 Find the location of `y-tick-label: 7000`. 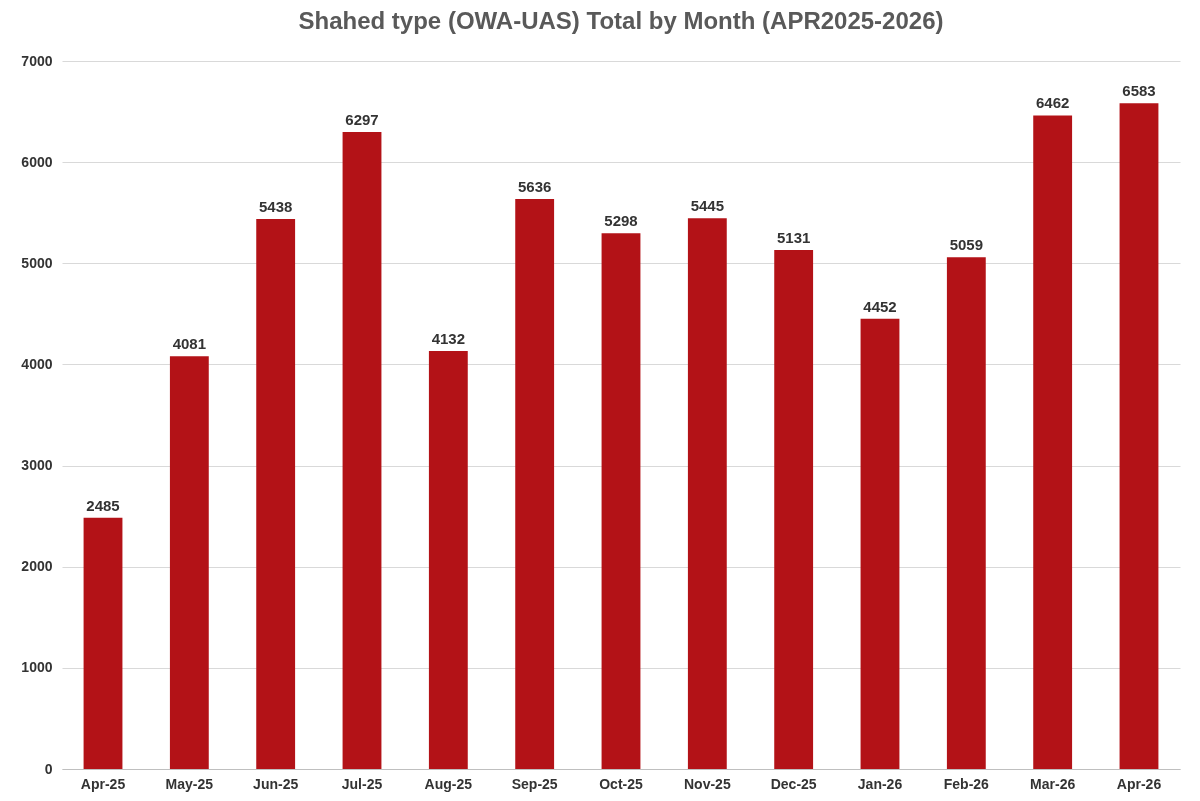

y-tick-label: 7000 is located at coordinates (37, 60).